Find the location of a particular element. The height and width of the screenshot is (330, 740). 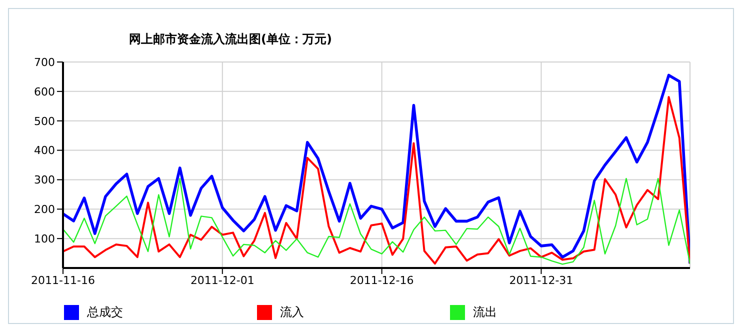

x-tick-label: 2011-11-16 is located at coordinates (63, 280).